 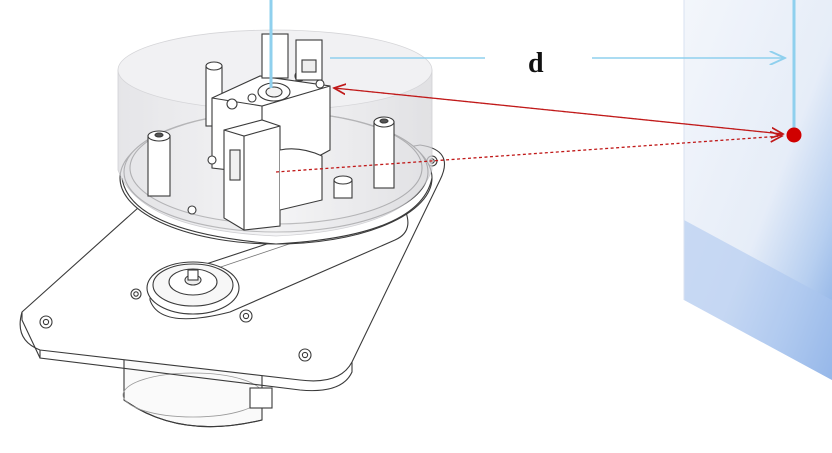 I want to click on laser-return-beam-reverse, so click(x=558, y=110).